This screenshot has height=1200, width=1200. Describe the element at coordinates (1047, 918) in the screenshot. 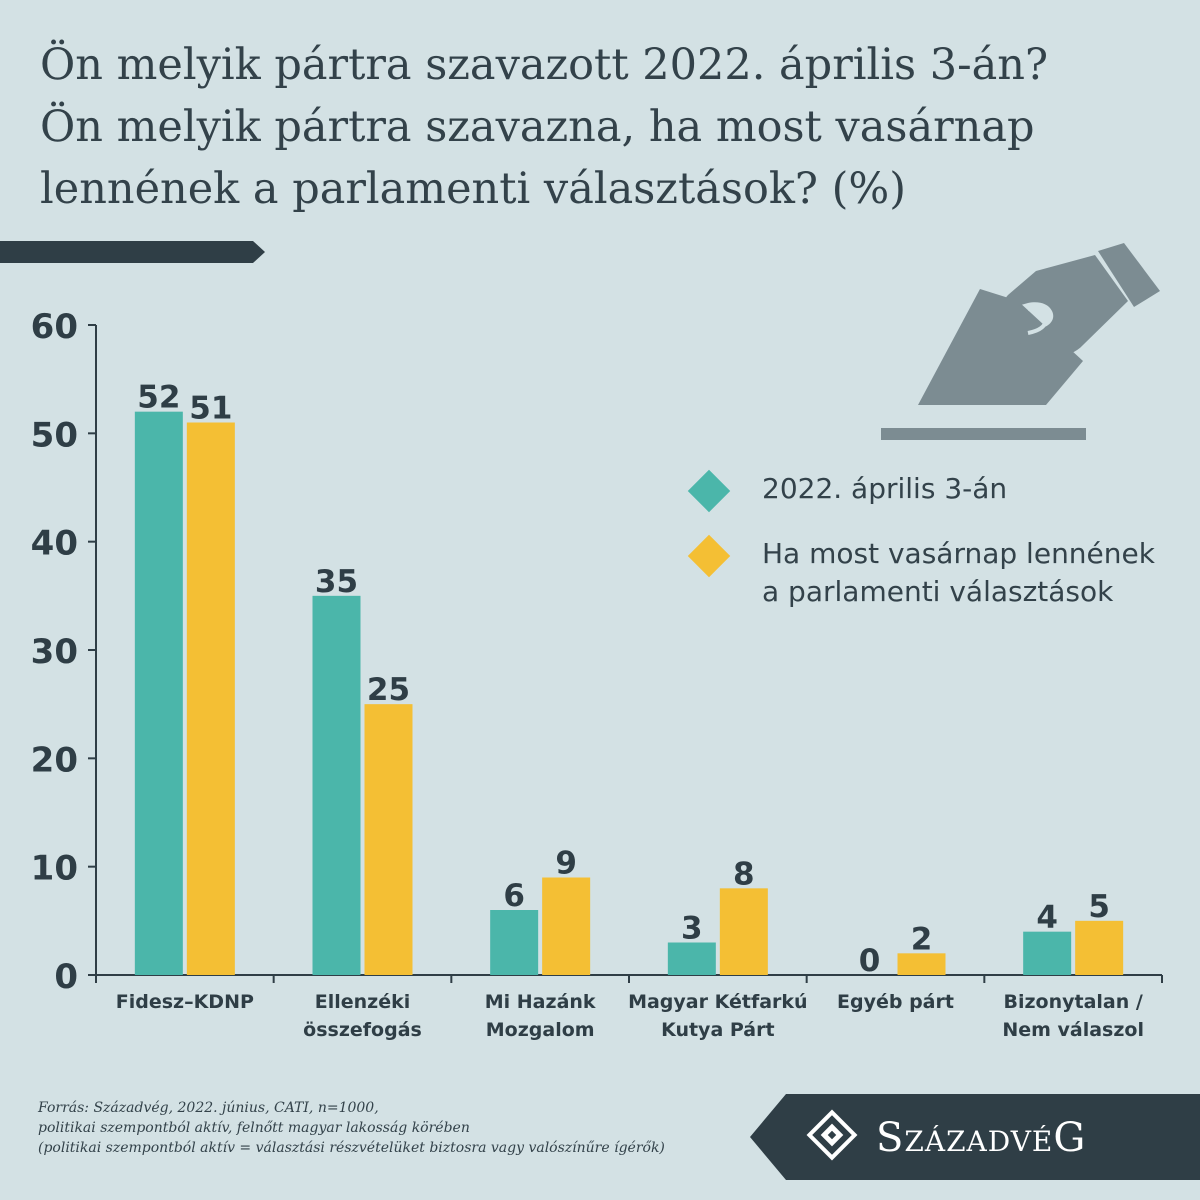

I see `bar-value-label: 4` at that location.